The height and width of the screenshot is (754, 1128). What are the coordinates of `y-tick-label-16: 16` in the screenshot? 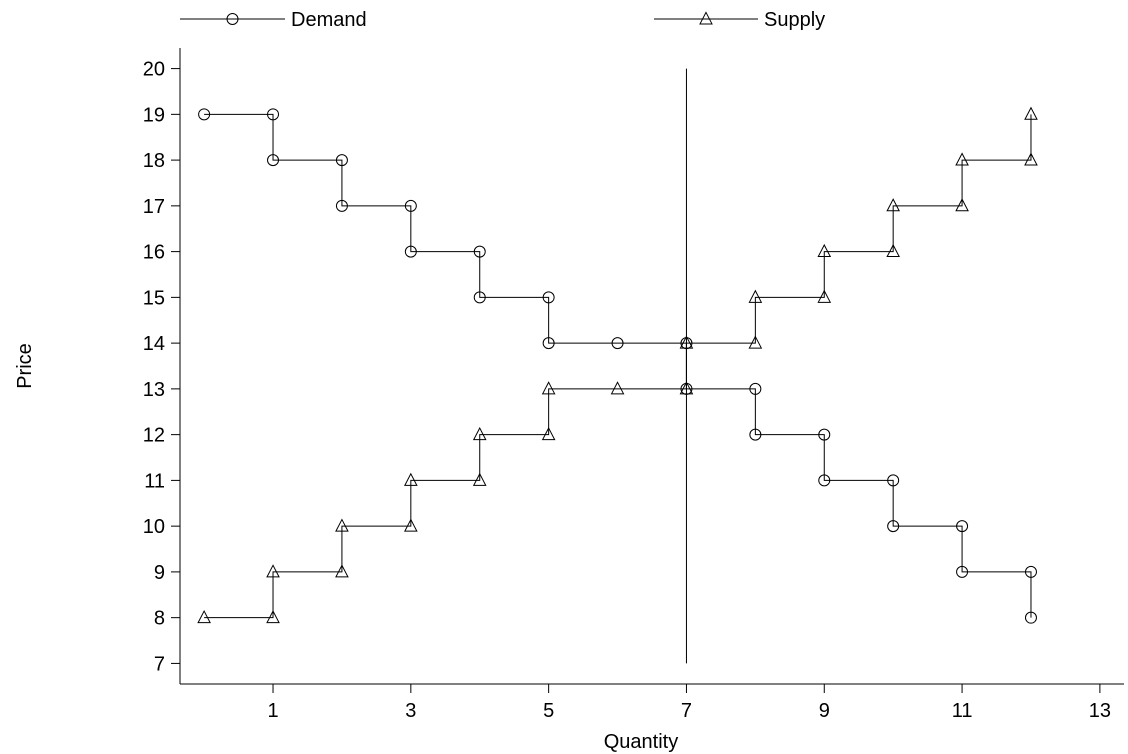 It's located at (154, 253).